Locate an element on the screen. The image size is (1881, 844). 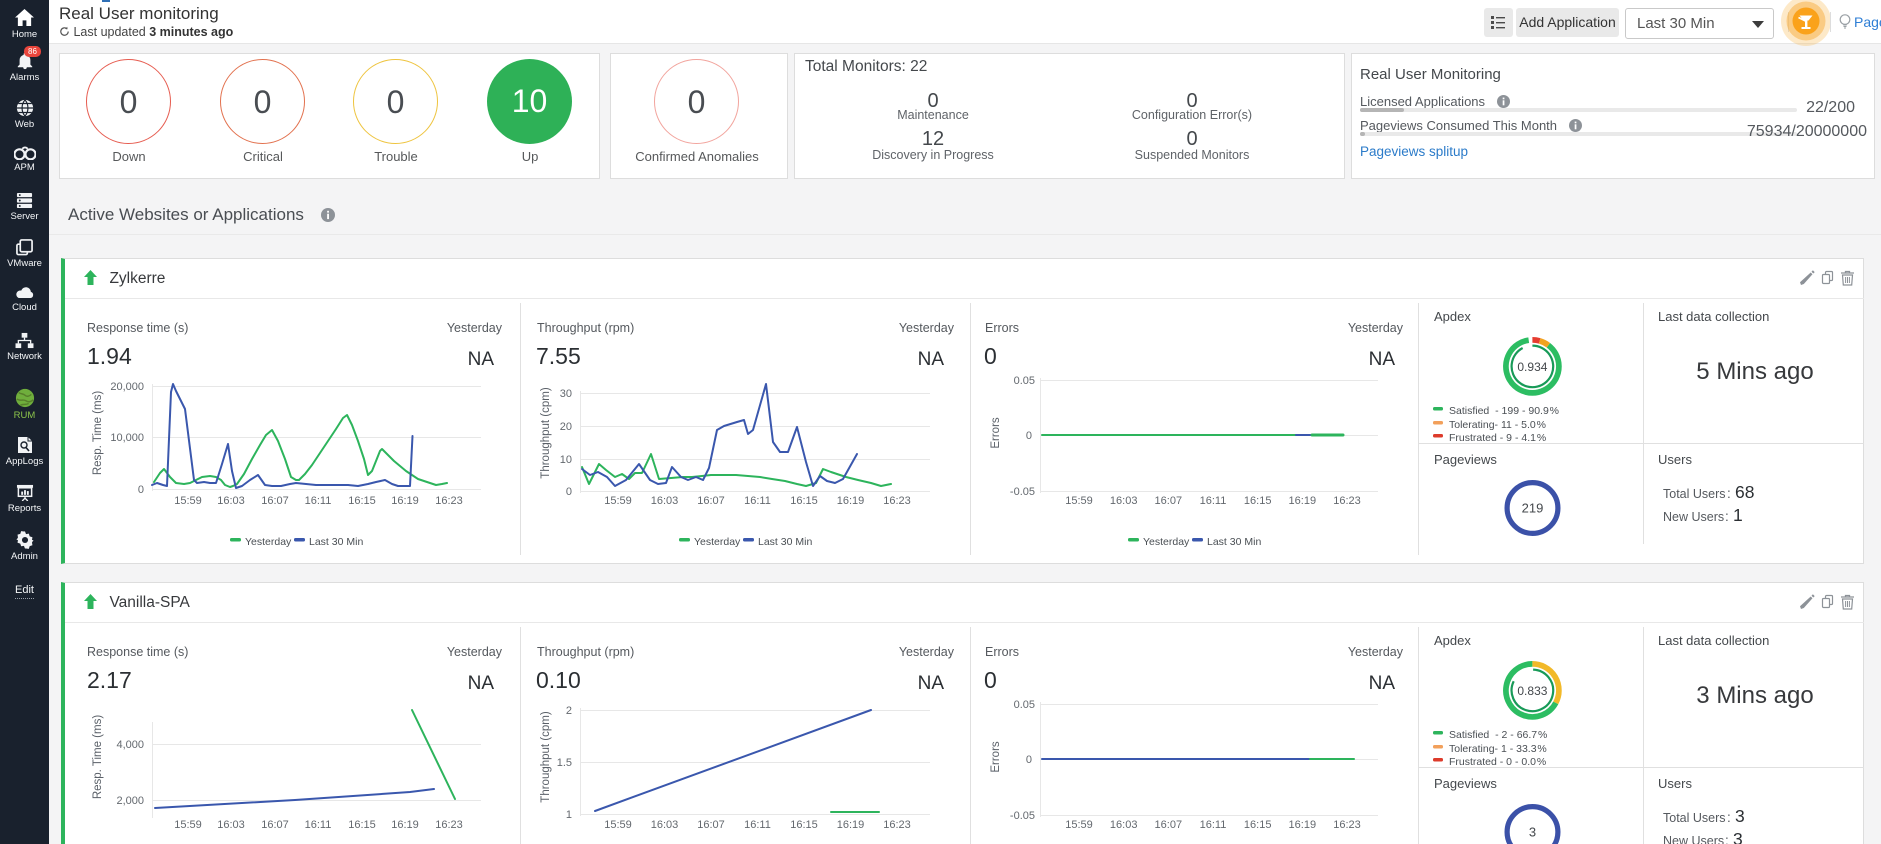
svg-text: -0.05 is located at coordinates (1022, 816).